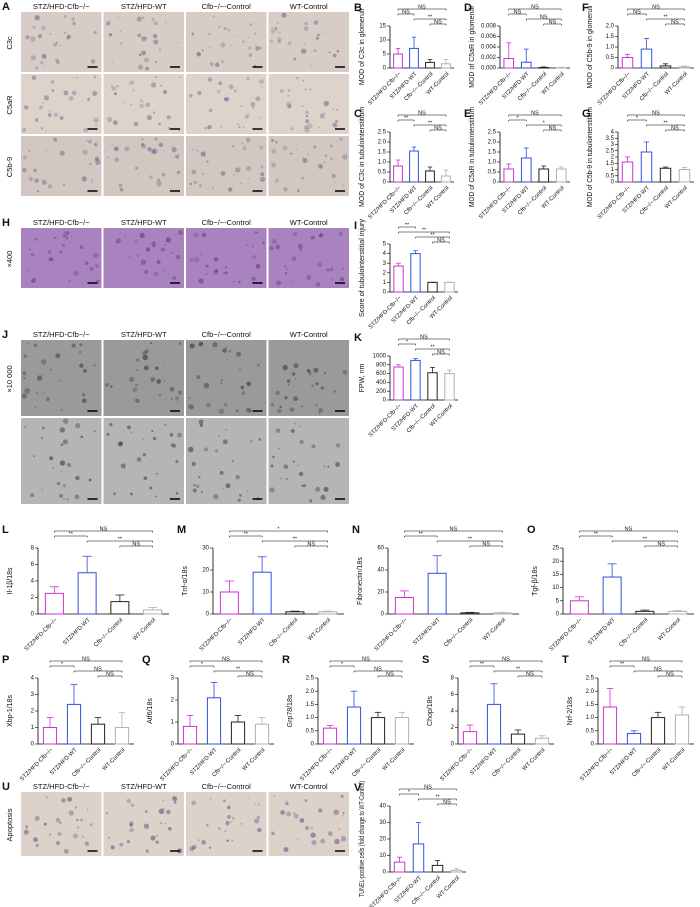 The height and width of the screenshot is (907, 700). Describe the element at coordinates (355, 226) in the screenshot. I see `panel-letter: I` at that location.